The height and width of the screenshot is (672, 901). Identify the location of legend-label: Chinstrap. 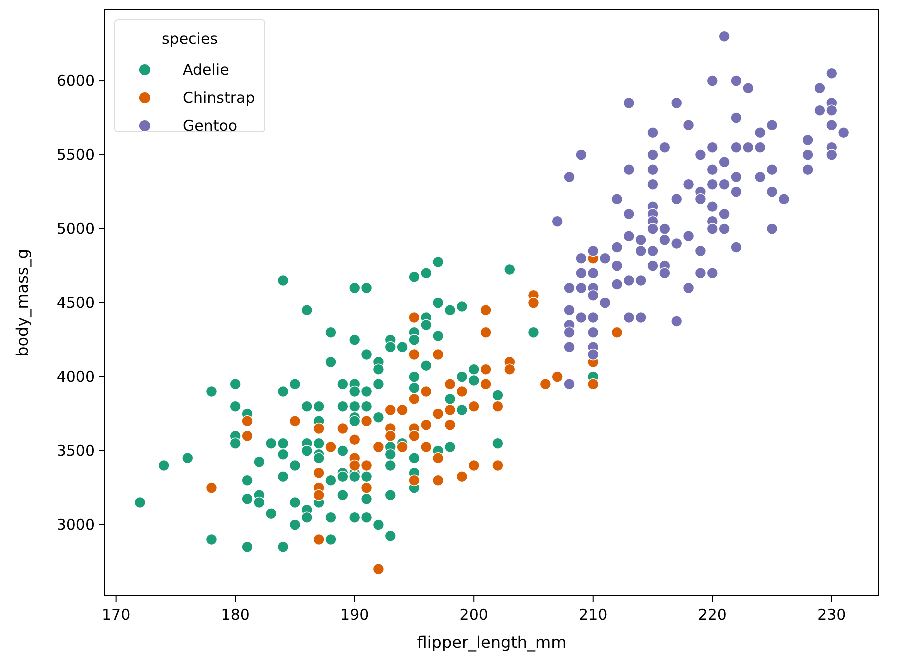
(219, 98).